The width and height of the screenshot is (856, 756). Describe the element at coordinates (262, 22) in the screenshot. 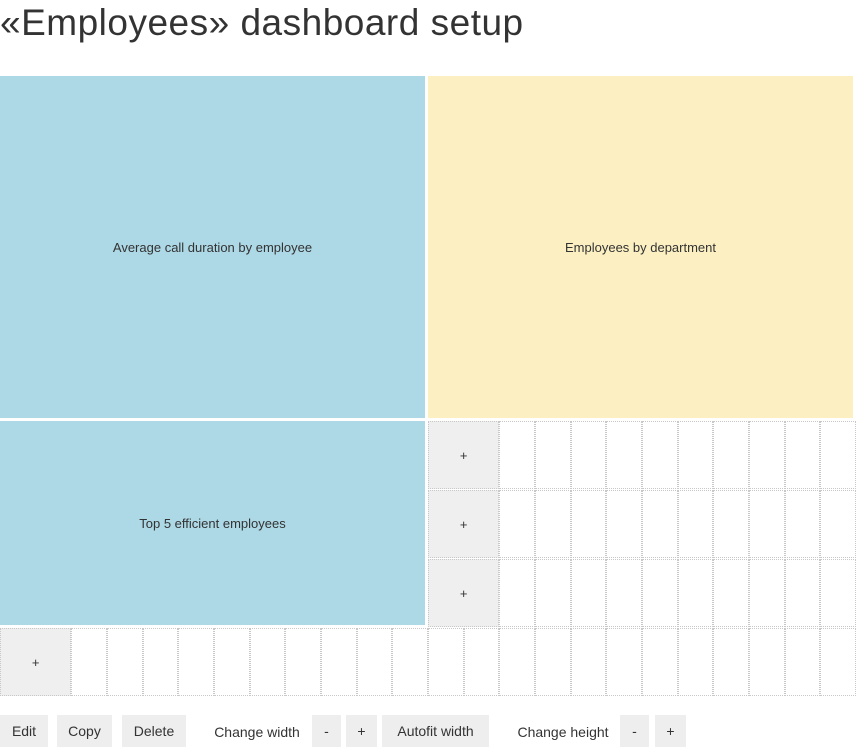

I see `page-title: «Employees» dashboard setup` at that location.